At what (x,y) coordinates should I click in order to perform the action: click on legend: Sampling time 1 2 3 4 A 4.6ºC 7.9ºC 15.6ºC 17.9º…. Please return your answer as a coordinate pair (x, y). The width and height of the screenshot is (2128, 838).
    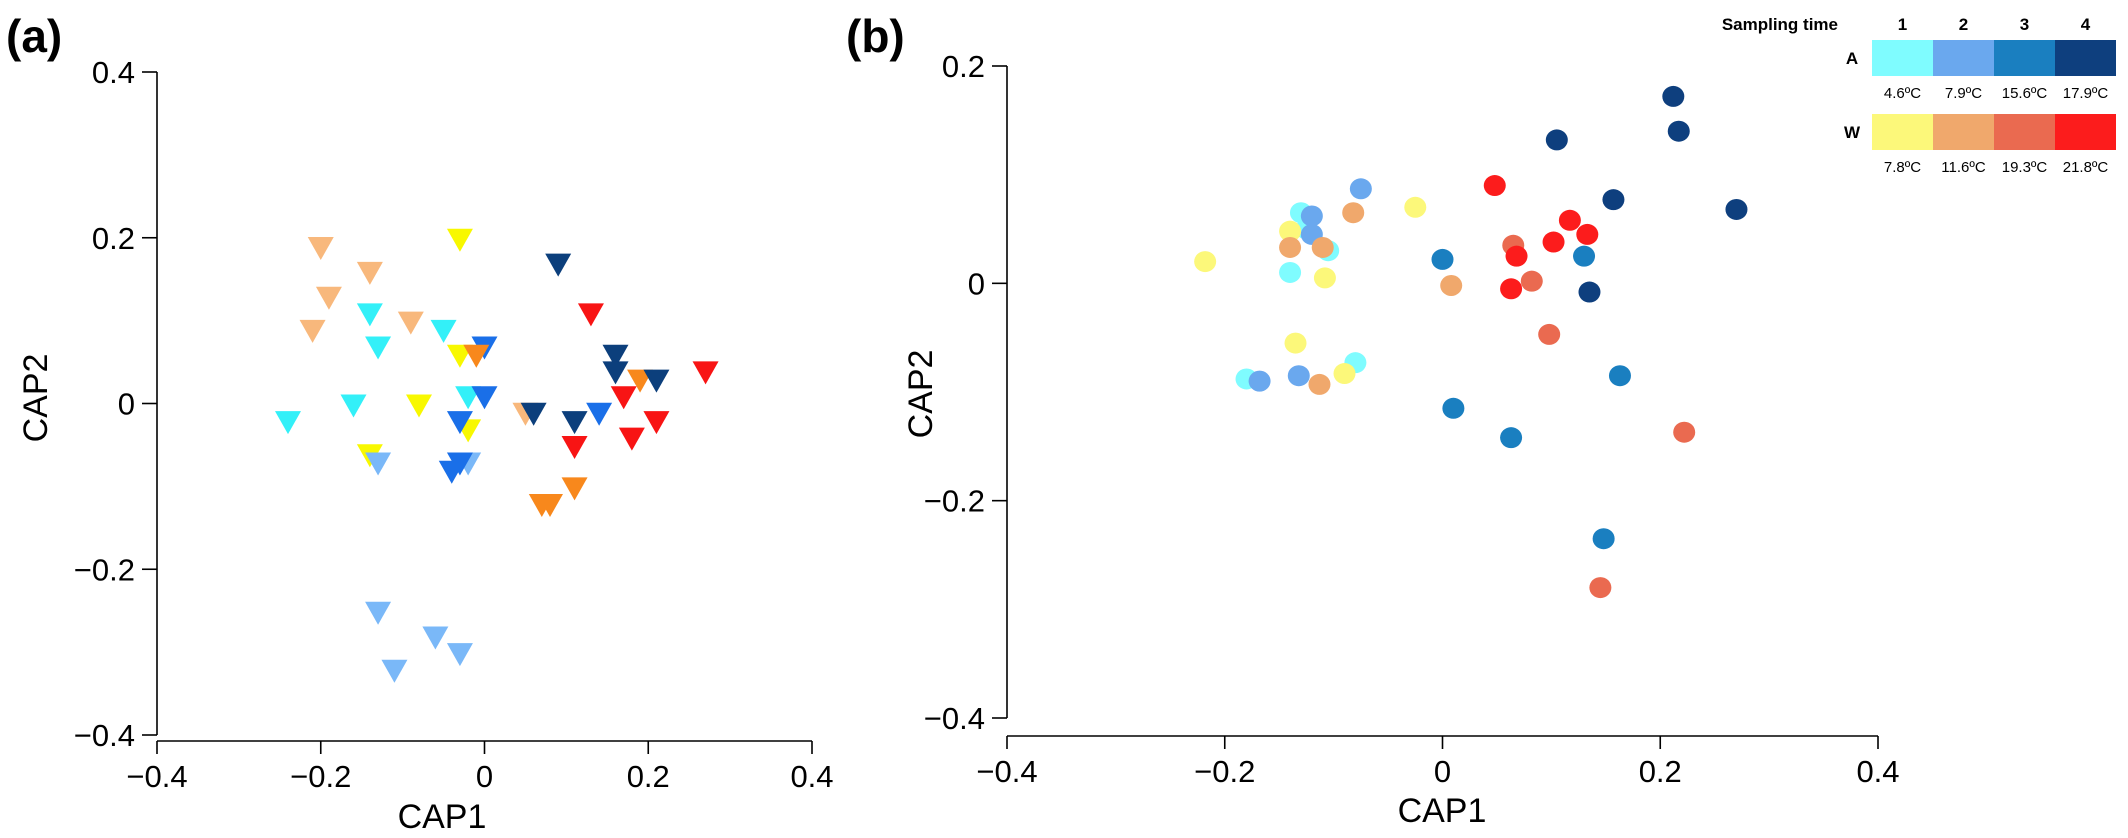
    Looking at the image, I should click on (1919, 95).